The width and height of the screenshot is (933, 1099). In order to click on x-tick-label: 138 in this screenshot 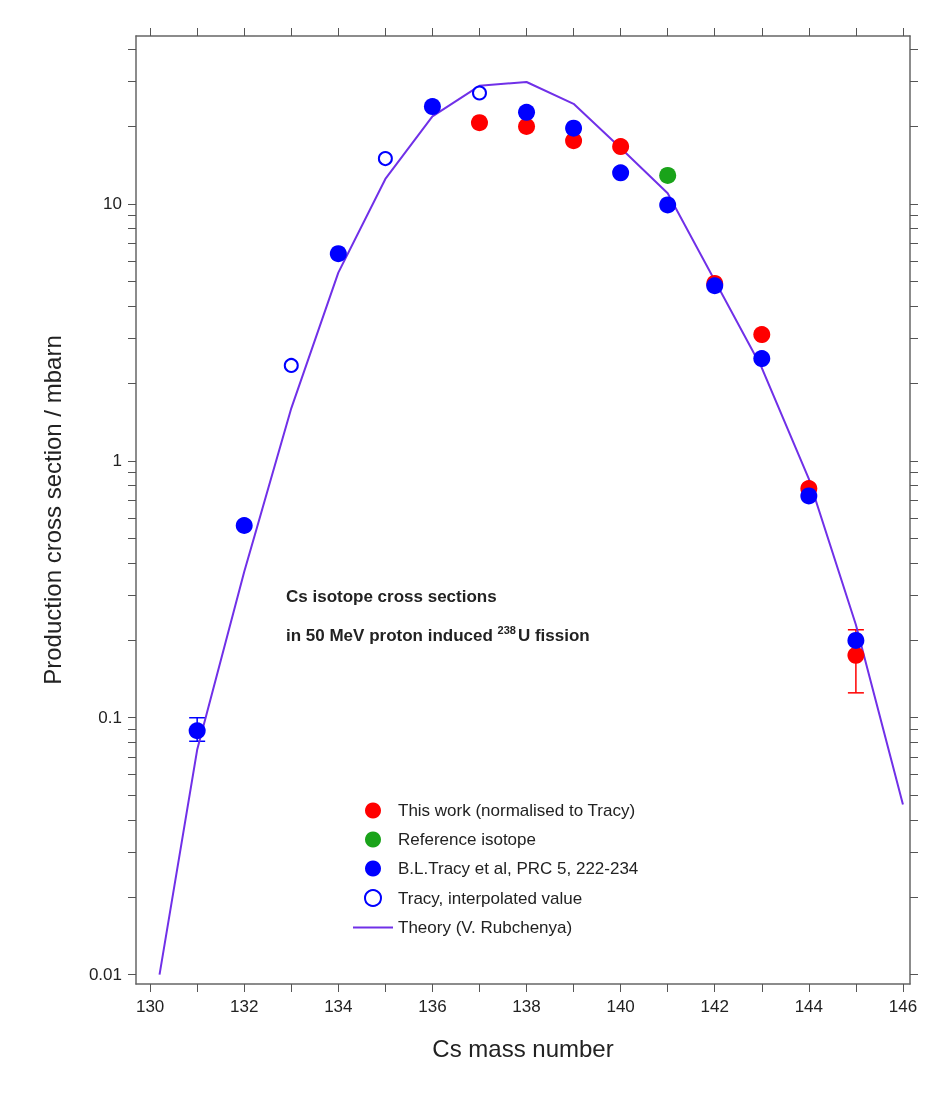, I will do `click(526, 1006)`.